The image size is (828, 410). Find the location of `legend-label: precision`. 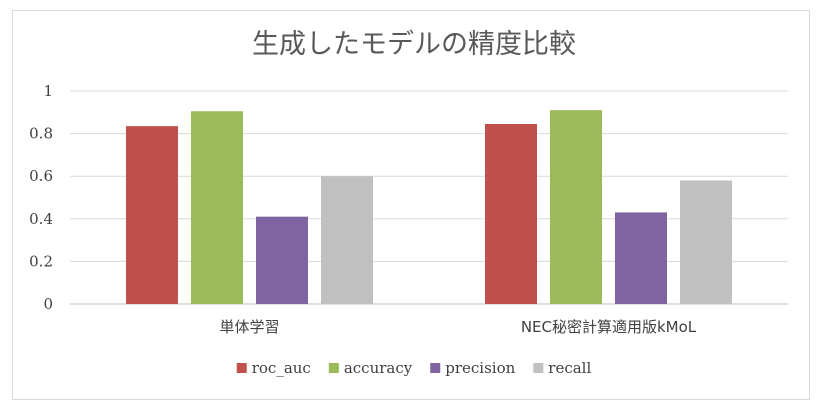

legend-label: precision is located at coordinates (480, 368).